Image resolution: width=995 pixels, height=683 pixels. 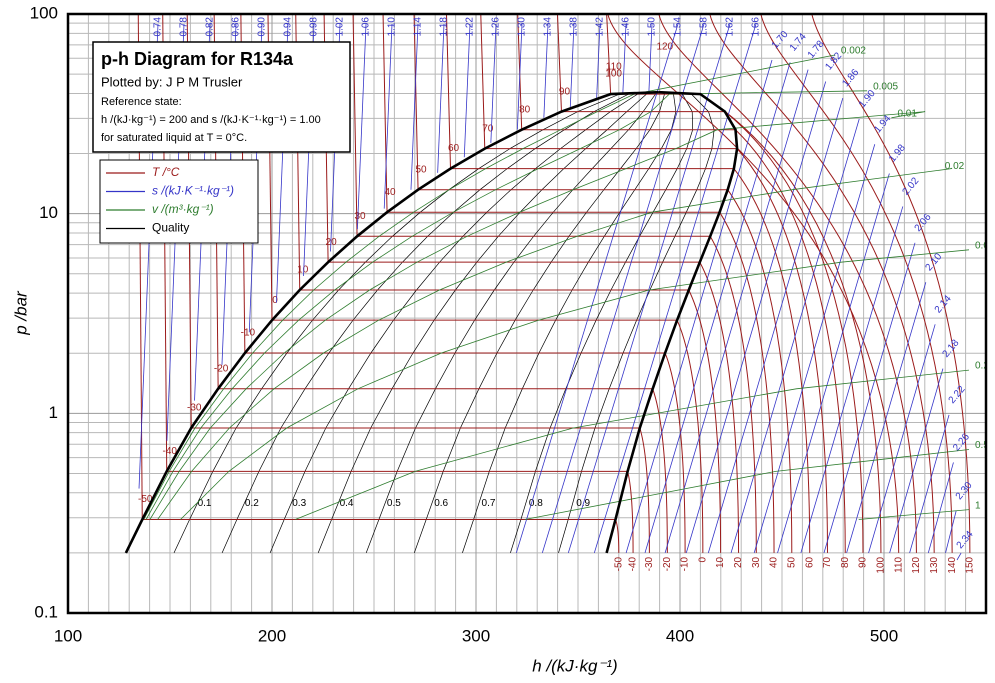 I want to click on isentrope-label: 1.62, so click(x=730, y=27).